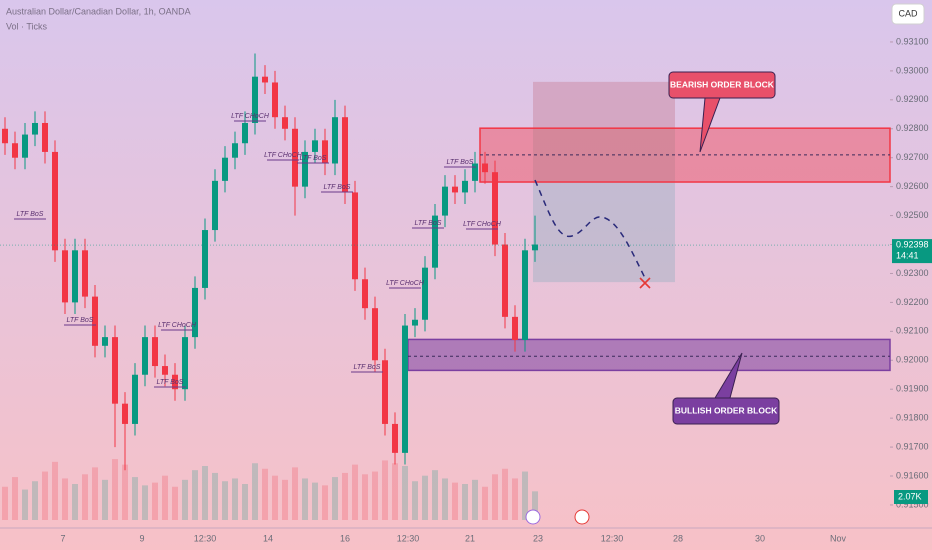 This screenshot has width=932, height=550. What do you see at coordinates (62, 538) in the screenshot?
I see `x-tick-label: 7` at bounding box center [62, 538].